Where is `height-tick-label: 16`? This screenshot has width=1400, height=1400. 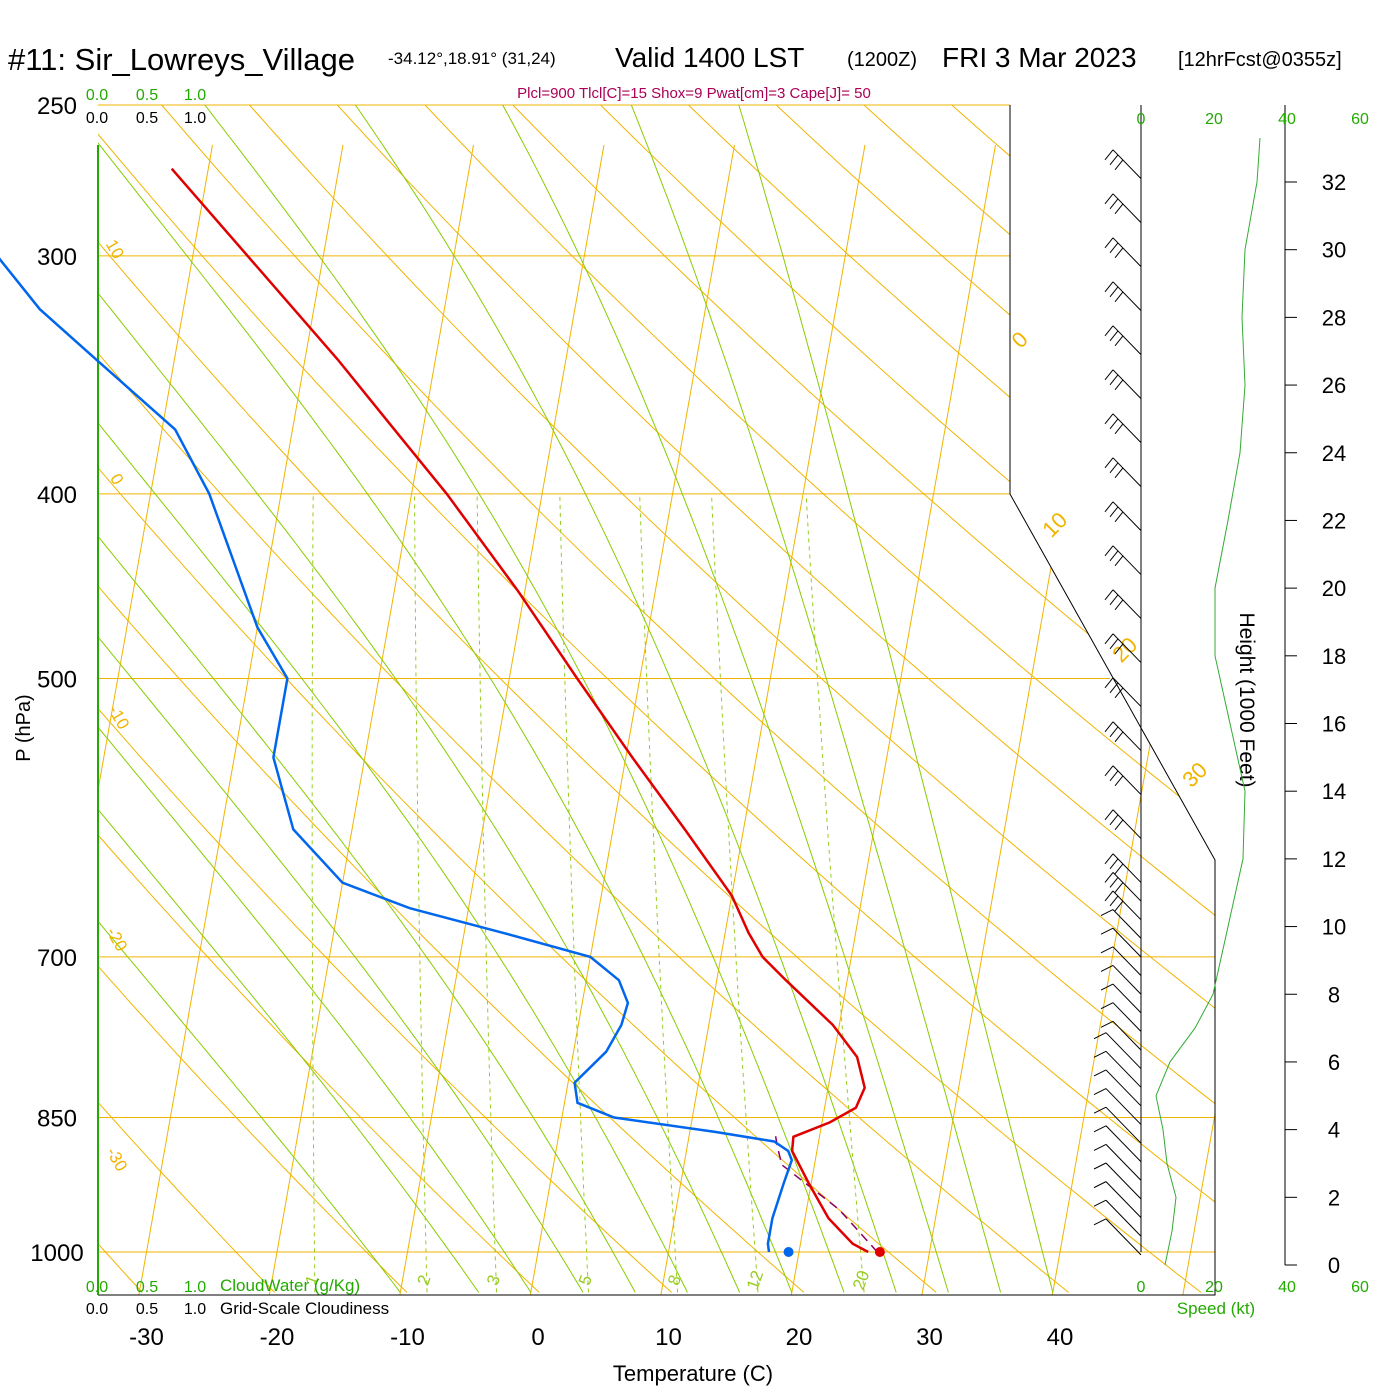
height-tick-label: 16 is located at coordinates (1334, 724).